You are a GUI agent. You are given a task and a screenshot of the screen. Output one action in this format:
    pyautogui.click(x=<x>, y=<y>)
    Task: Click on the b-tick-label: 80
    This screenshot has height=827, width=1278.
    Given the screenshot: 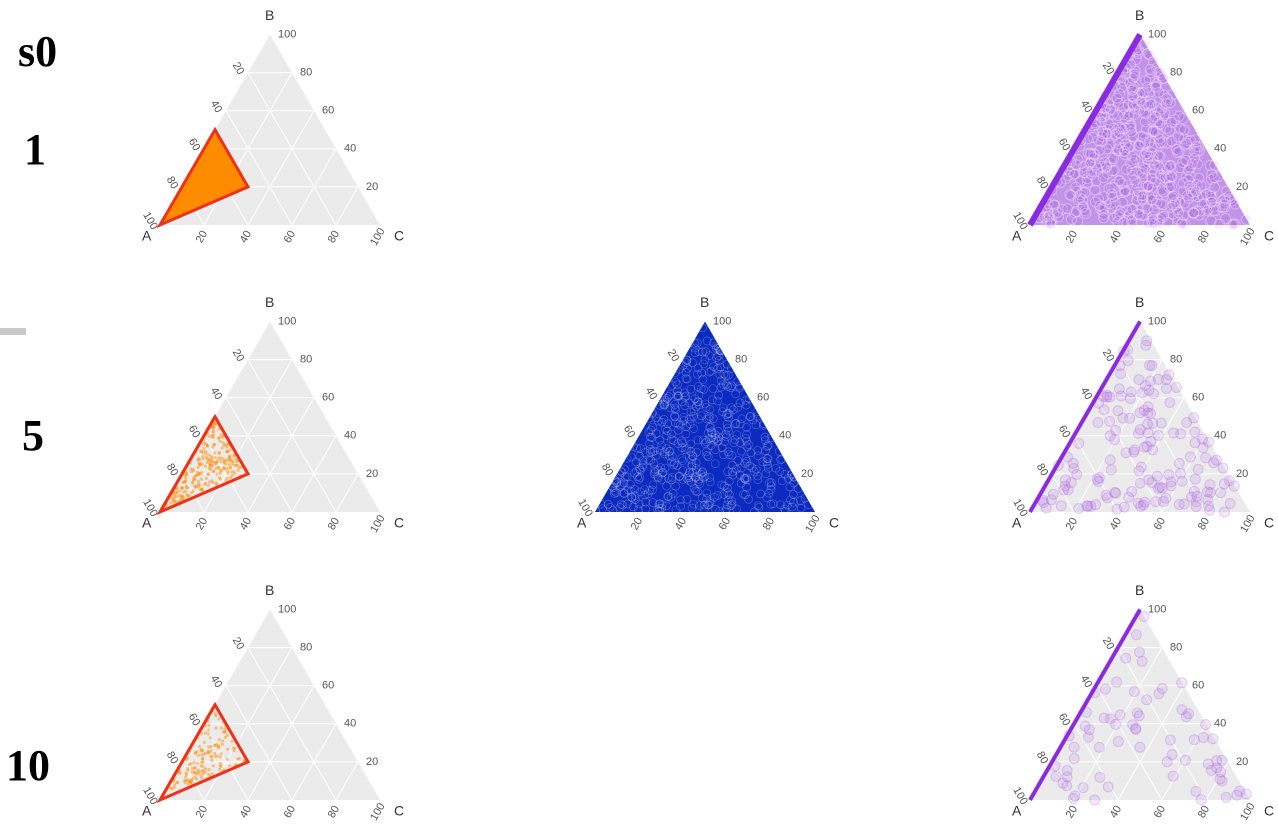 What is the action you would take?
    pyautogui.click(x=1176, y=647)
    